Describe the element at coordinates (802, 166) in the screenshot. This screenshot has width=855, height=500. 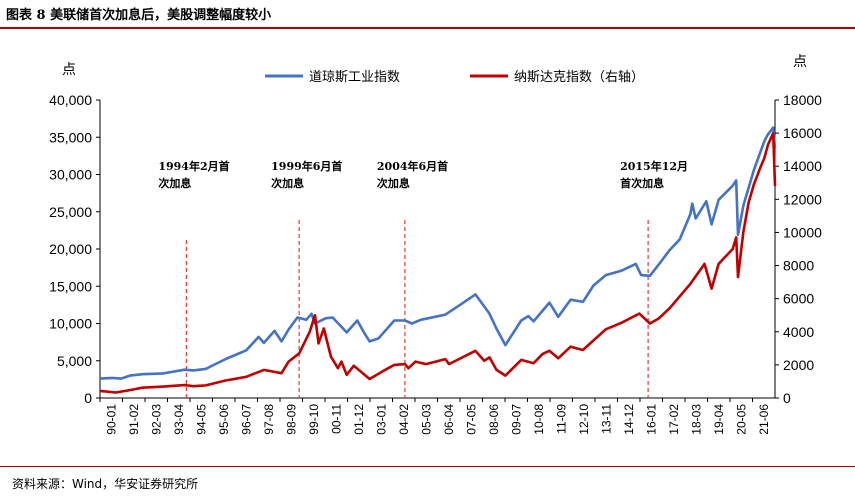
I see `right-tick-label: 14000` at that location.